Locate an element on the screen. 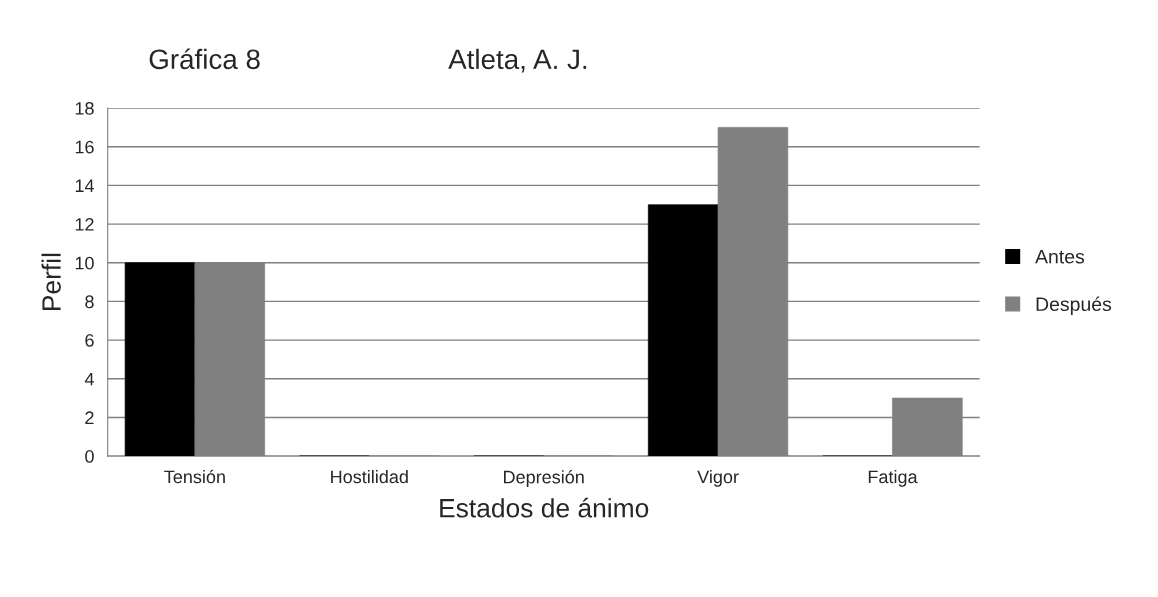  y-tick-label: 18 is located at coordinates (84, 108).